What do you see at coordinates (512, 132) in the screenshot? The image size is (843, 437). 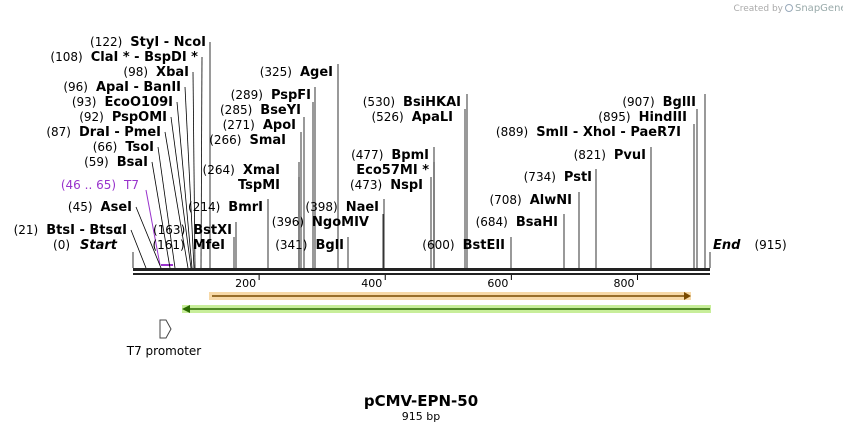 I see `site-position: (889)` at bounding box center [512, 132].